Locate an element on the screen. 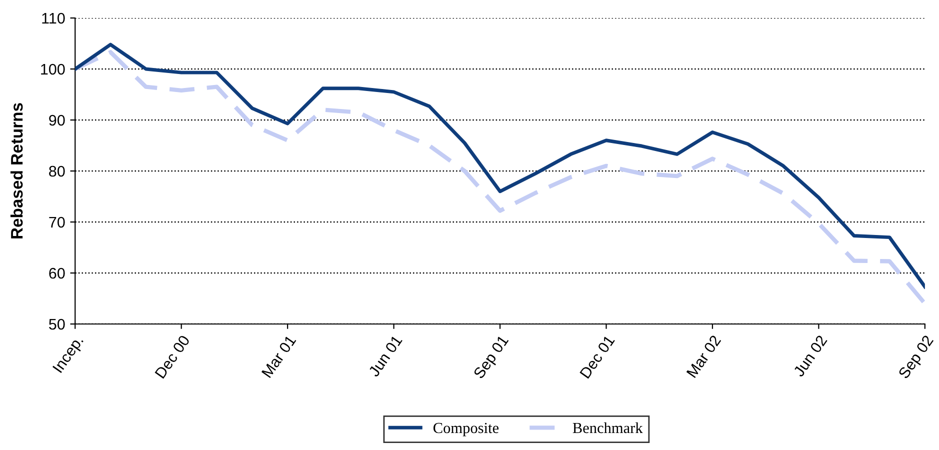 Image resolution: width=939 pixels, height=450 pixels. y-tick-label: 70 is located at coordinates (57, 222).